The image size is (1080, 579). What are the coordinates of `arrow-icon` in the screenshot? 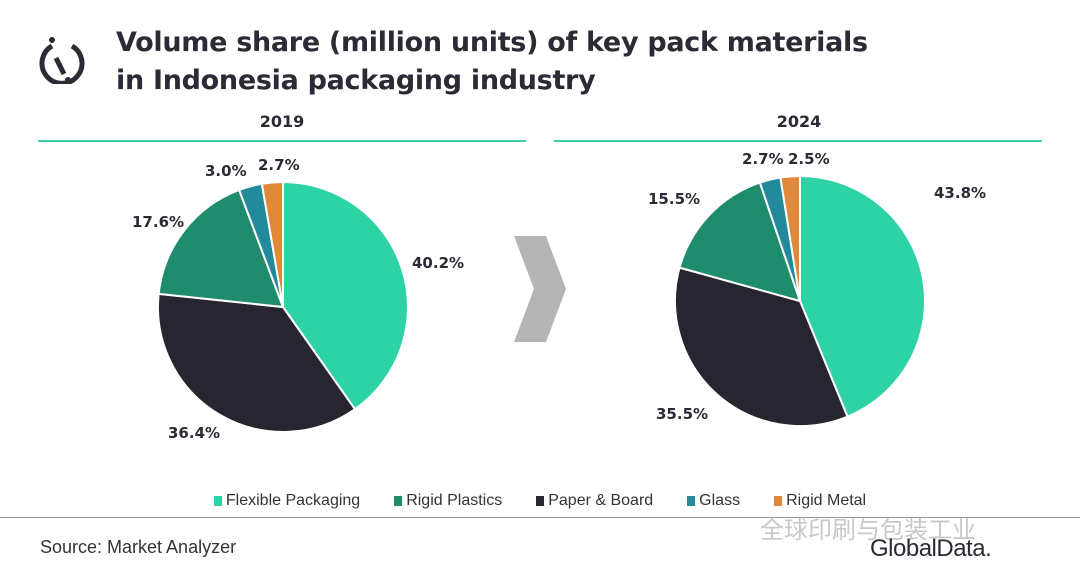 It's located at (540, 289).